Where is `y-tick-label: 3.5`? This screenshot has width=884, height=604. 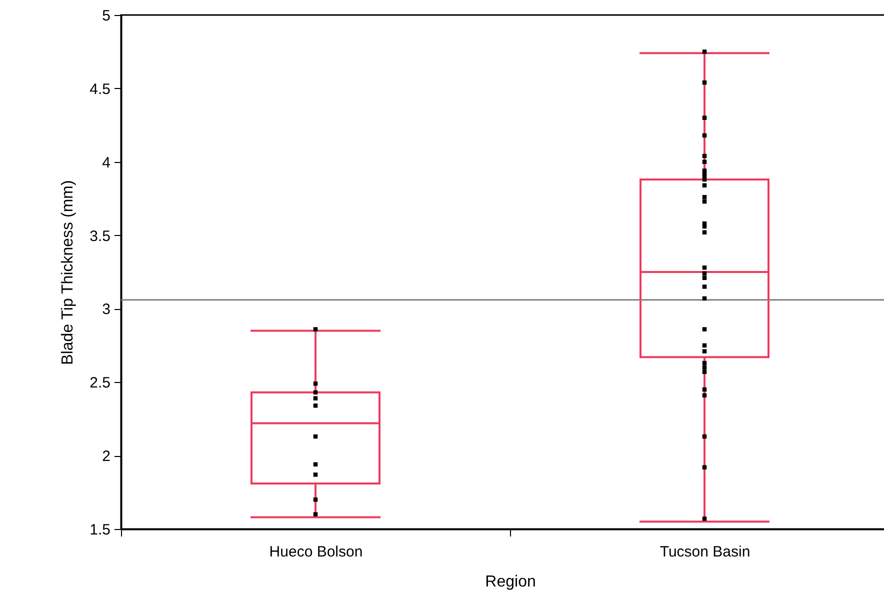
y-tick-label: 3.5 is located at coordinates (100, 236).